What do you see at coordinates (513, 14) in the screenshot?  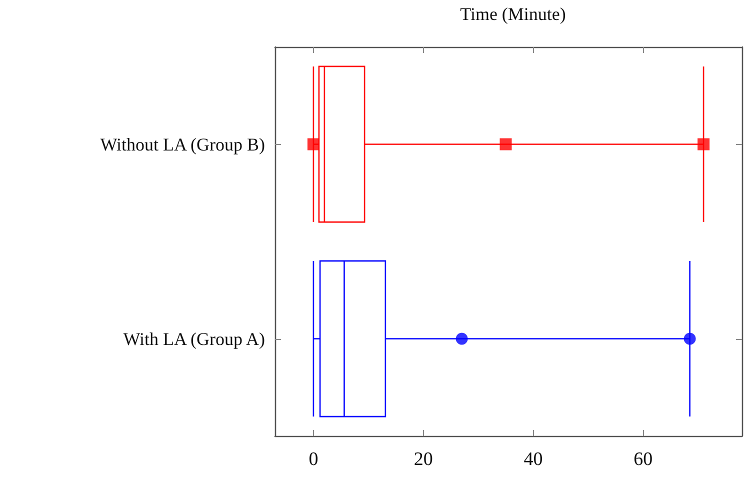 I see `chart-title: Time (Minute)` at bounding box center [513, 14].